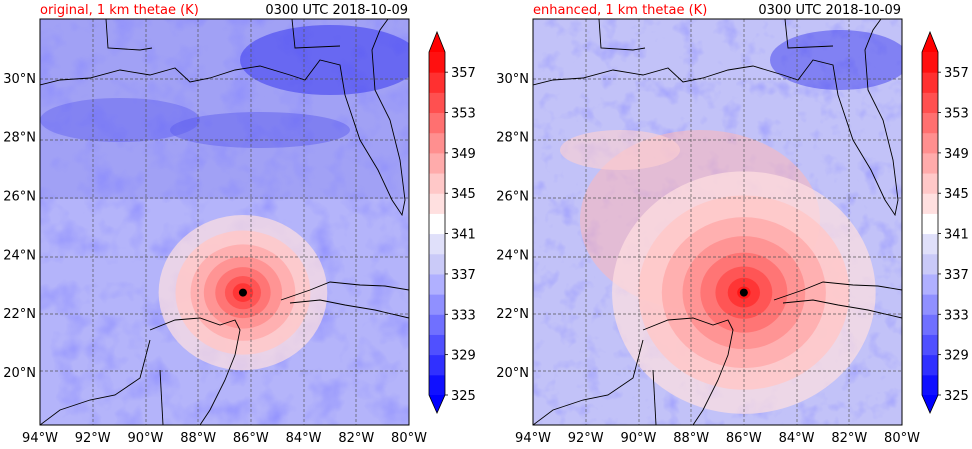 The width and height of the screenshot is (972, 449). Describe the element at coordinates (512, 226) in the screenshot. I see `yaxis-labels-enhanced: 20°N 22°N 24°N 26°N 28°N 30°N` at that location.